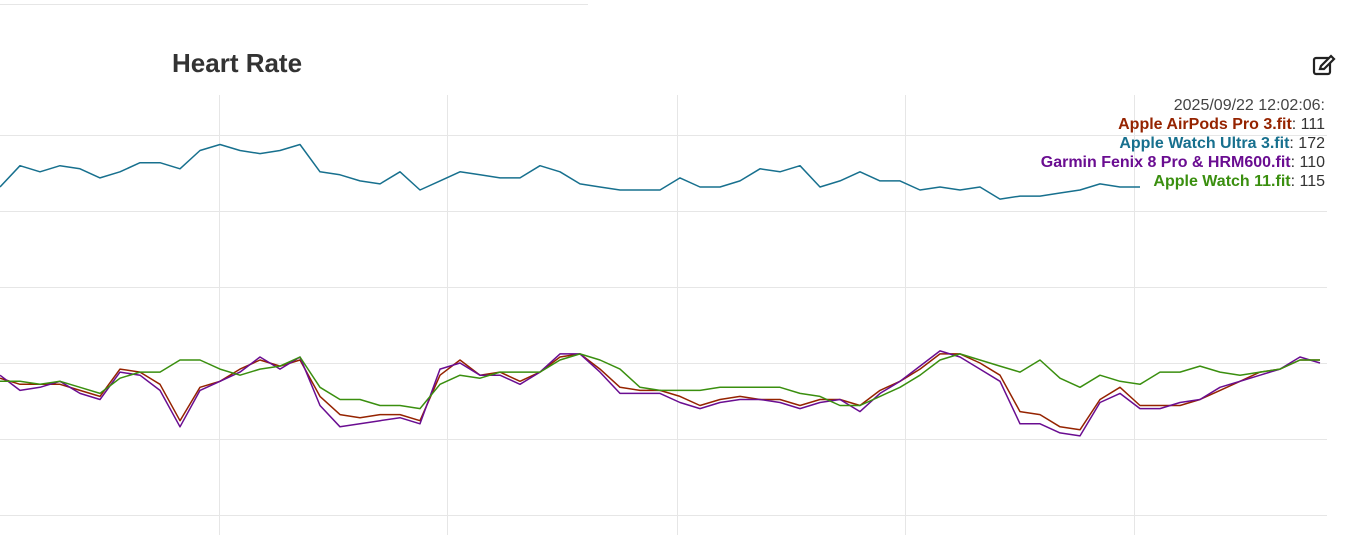 Image resolution: width=1345 pixels, height=535 pixels. I want to click on legend-name: Apple Watch 11.fit, so click(1222, 181).